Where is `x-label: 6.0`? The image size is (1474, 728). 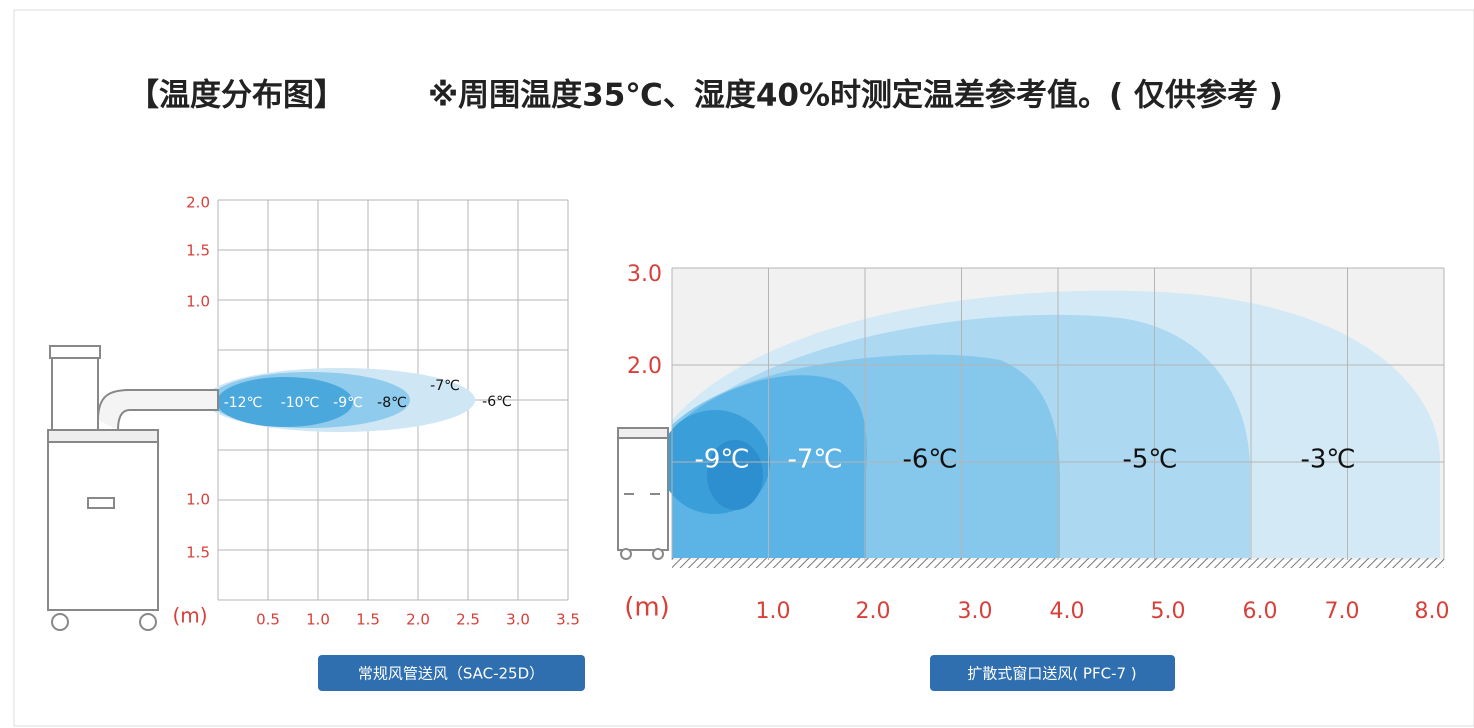 x-label: 6.0 is located at coordinates (1260, 611).